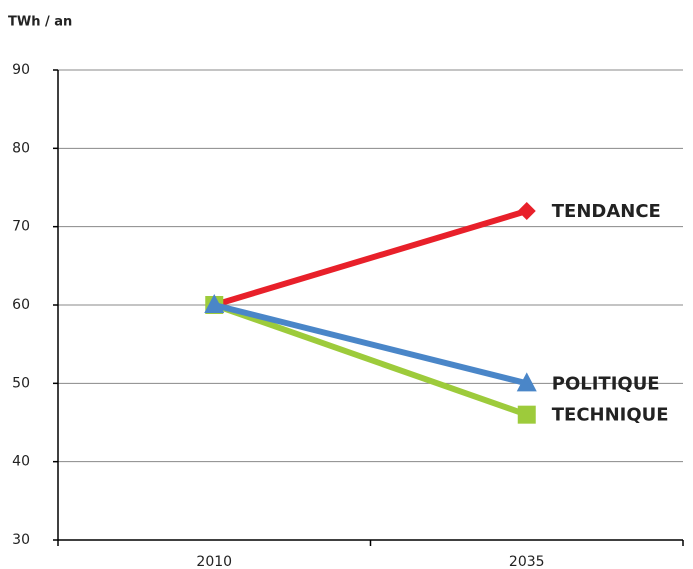 The height and width of the screenshot is (569, 693). What do you see at coordinates (21, 148) in the screenshot?
I see `y-tick-label: 80` at bounding box center [21, 148].